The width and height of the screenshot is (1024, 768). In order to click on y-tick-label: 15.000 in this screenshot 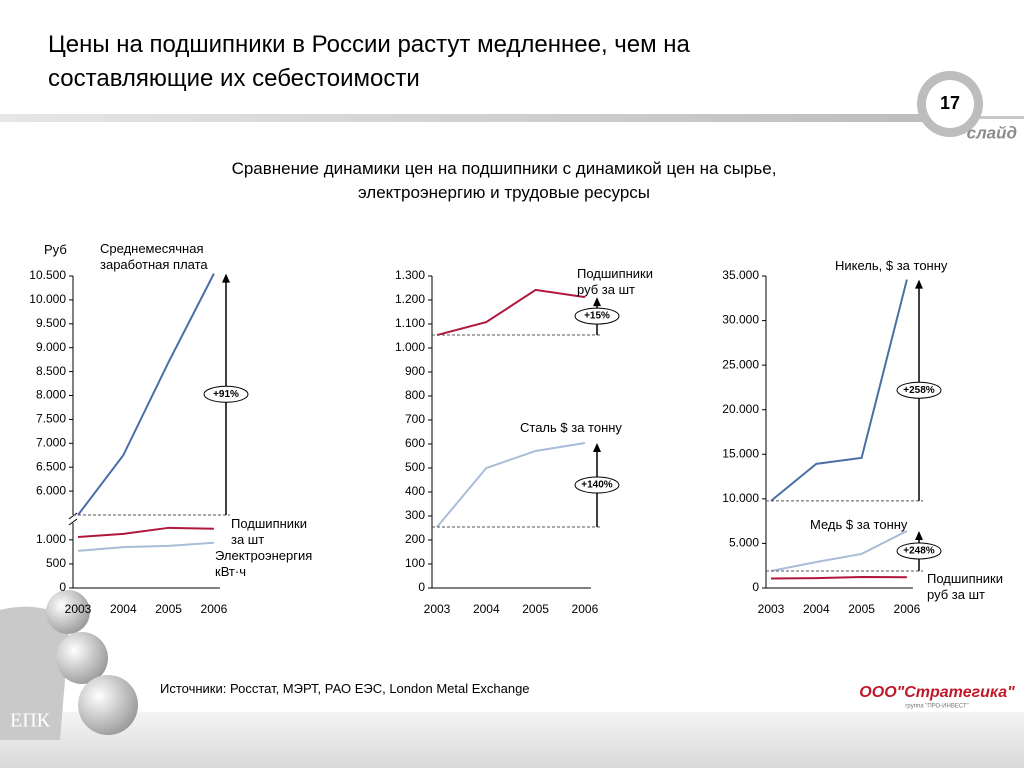, I will do `click(740, 453)`.